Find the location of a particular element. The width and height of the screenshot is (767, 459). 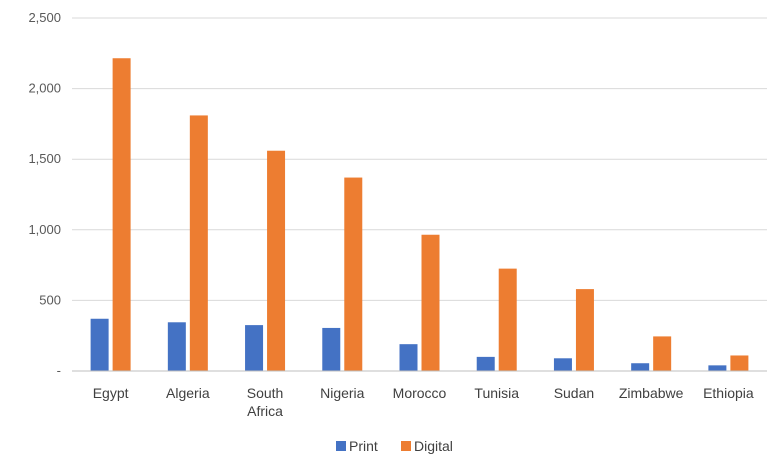

x-tick-label: South Africa is located at coordinates (265, 402).